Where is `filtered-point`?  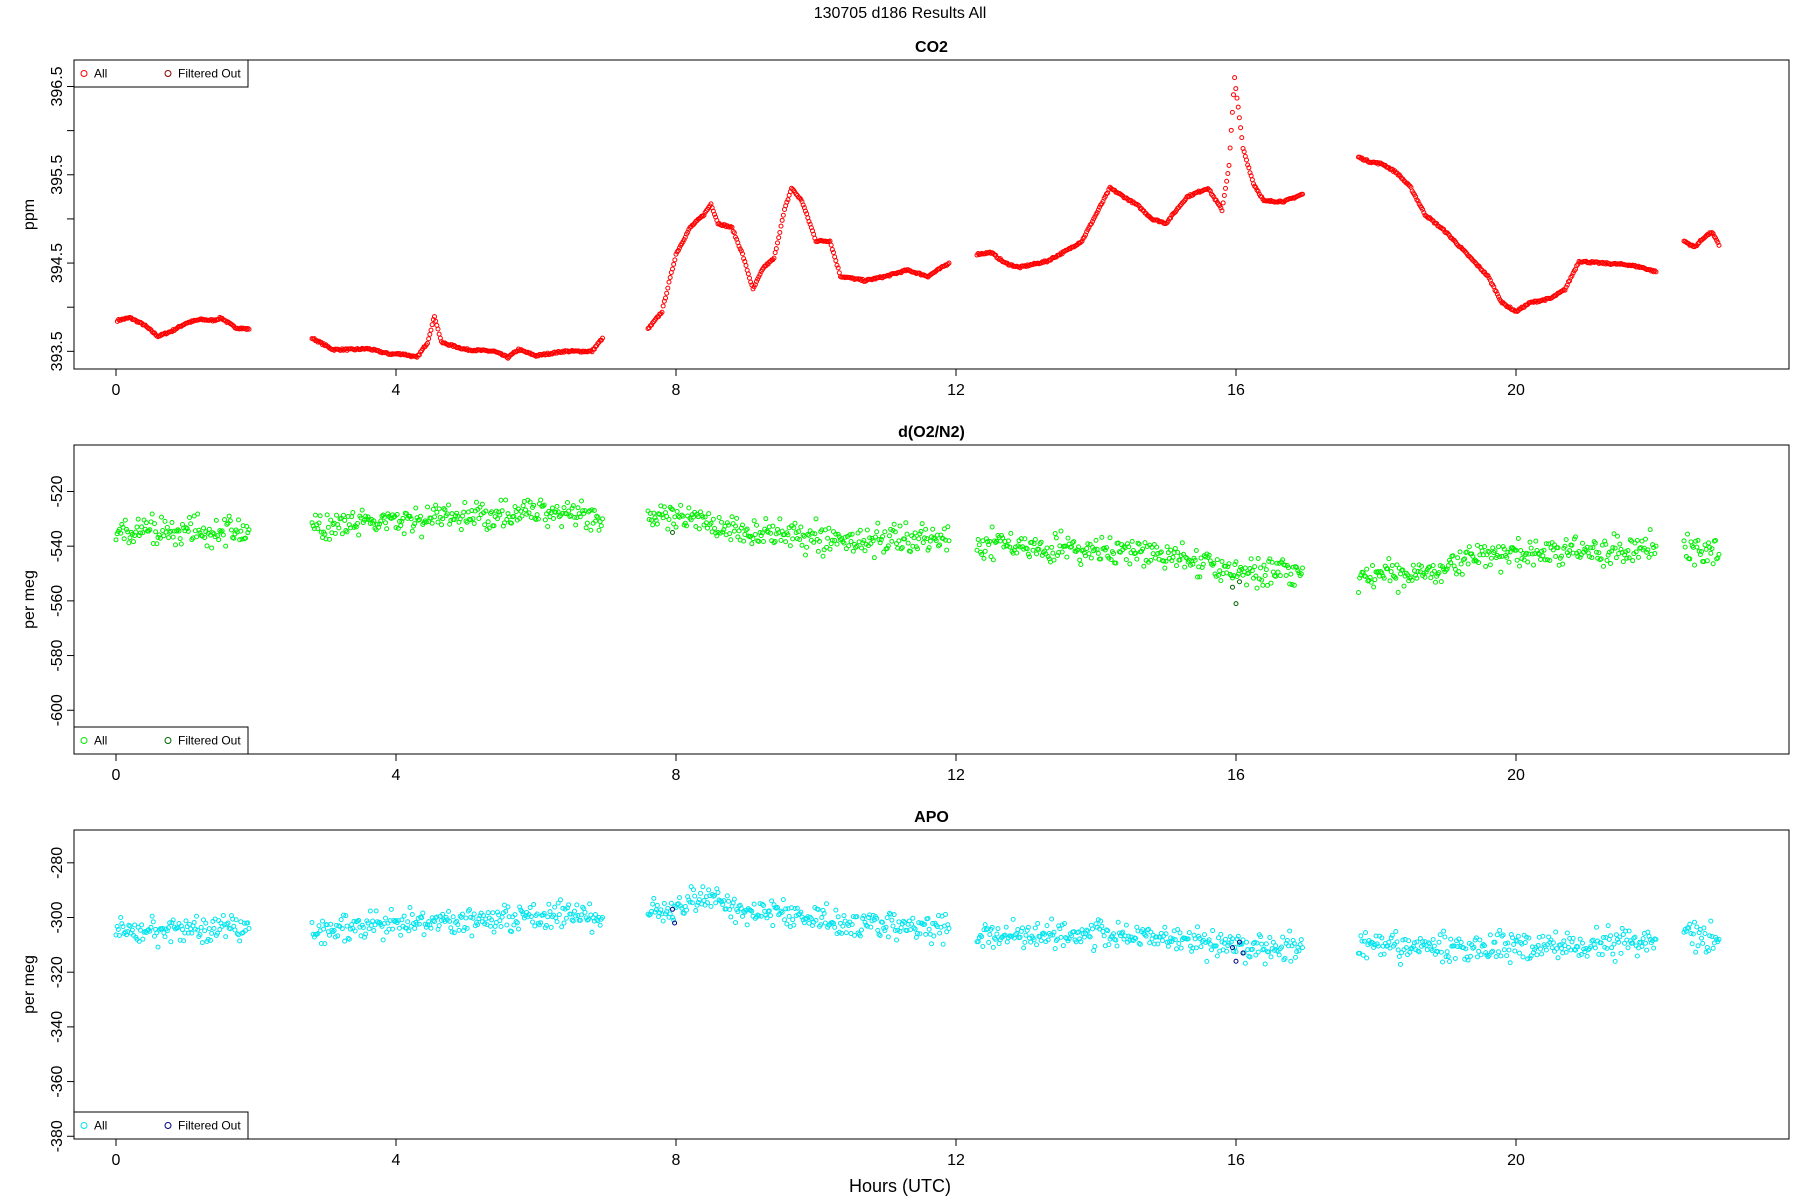
filtered-point is located at coordinates (1236, 961).